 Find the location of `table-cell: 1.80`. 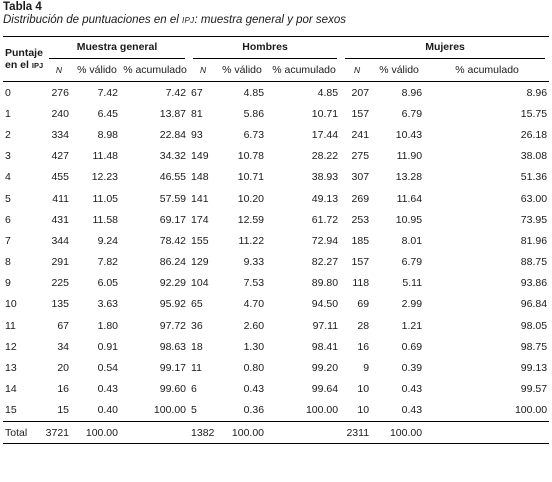

table-cell: 1.80 is located at coordinates (107, 325).